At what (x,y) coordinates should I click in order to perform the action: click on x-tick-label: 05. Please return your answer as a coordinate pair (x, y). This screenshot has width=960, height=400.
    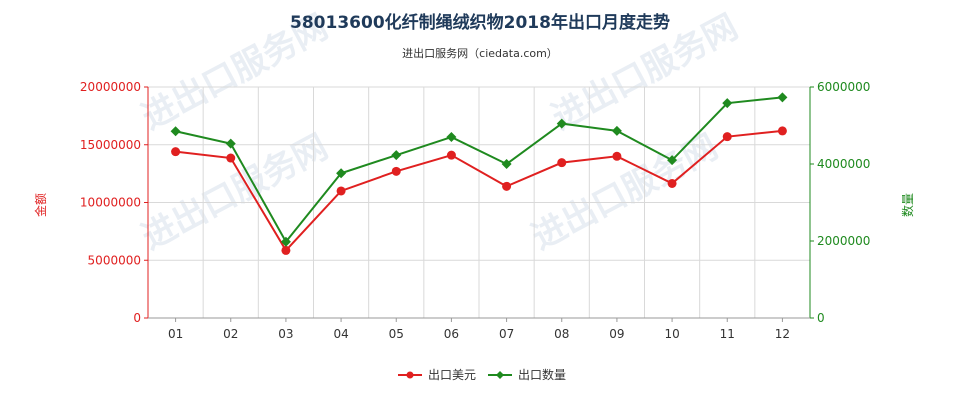
    Looking at the image, I should click on (396, 334).